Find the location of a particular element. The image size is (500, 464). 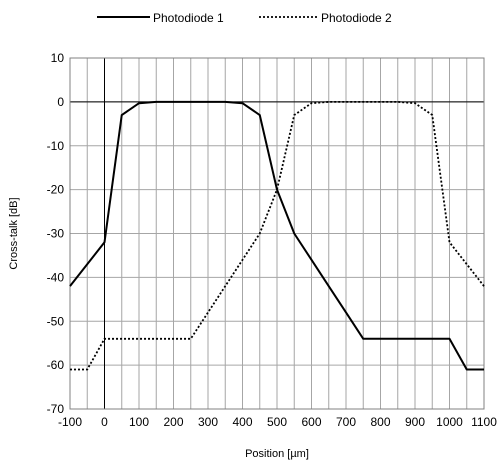

y-tick-label: -10 is located at coordinates (56, 146).